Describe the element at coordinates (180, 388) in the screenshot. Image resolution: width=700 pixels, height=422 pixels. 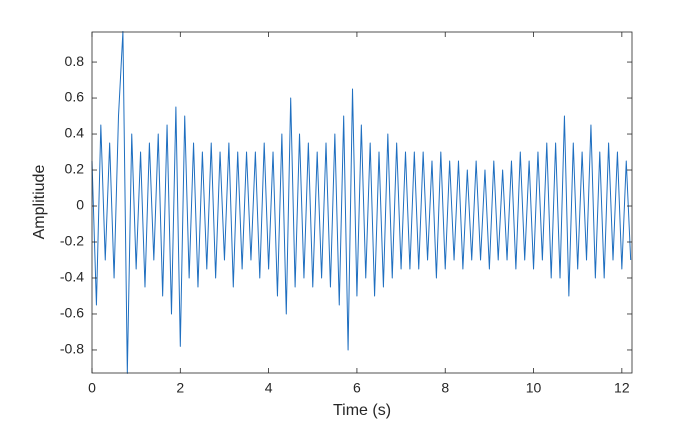
I see `x-tick-label: 2` at that location.